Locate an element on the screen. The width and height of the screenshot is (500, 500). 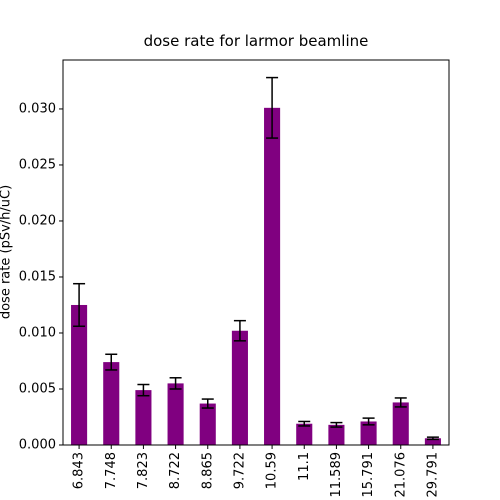
y-tick-label: 0.000 is located at coordinates (37, 445).